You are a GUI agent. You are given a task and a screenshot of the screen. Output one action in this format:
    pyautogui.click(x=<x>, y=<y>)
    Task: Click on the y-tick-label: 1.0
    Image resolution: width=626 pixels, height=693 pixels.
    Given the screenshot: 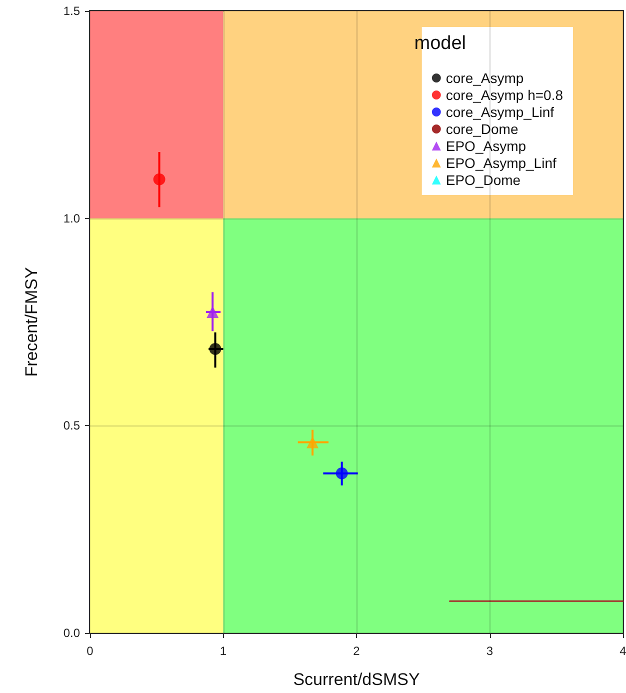 What is the action you would take?
    pyautogui.click(x=71, y=218)
    